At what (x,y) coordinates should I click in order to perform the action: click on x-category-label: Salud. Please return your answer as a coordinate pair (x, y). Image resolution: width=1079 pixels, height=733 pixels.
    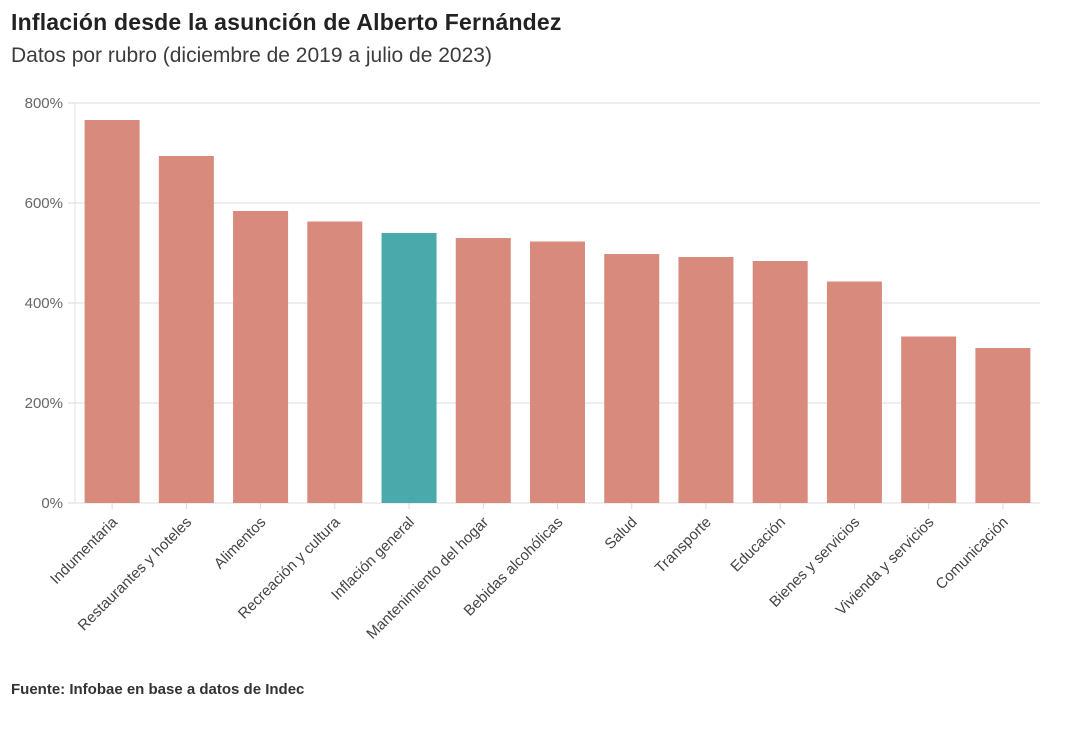
    Looking at the image, I should click on (620, 533).